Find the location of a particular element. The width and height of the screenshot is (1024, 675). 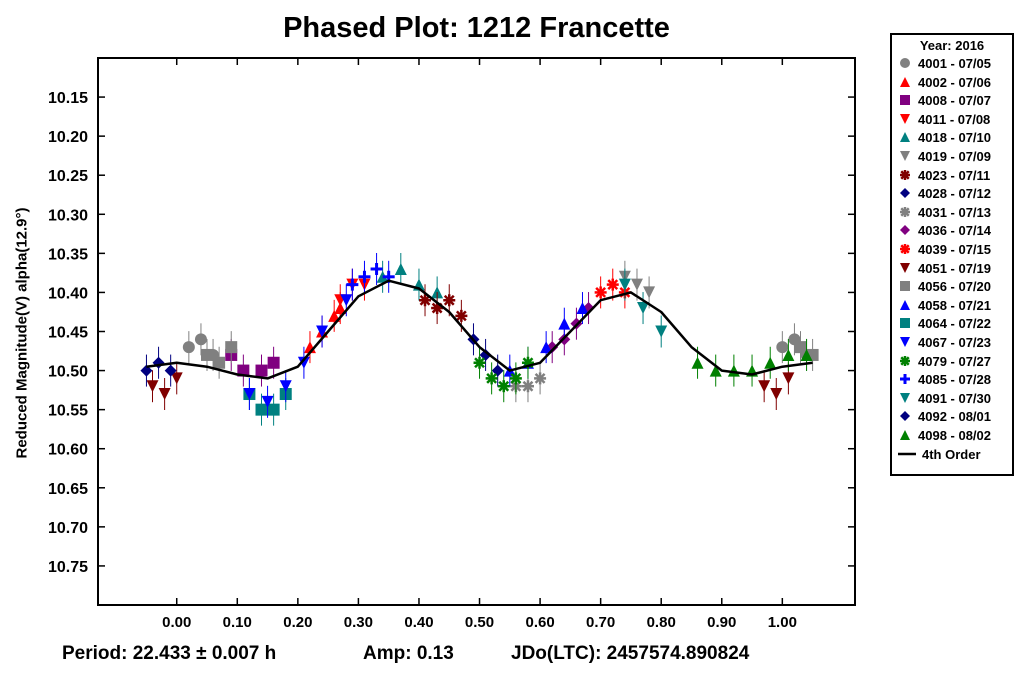

legend-label: 4002 - 07/06 is located at coordinates (955, 82).